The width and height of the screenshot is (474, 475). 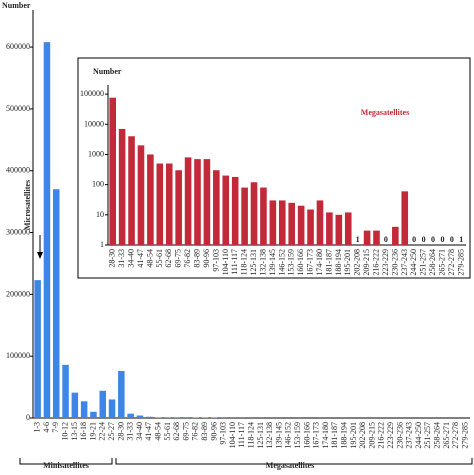 What do you see at coordinates (18, 46) in the screenshot?
I see `y-tick-label: 600000` at bounding box center [18, 46].